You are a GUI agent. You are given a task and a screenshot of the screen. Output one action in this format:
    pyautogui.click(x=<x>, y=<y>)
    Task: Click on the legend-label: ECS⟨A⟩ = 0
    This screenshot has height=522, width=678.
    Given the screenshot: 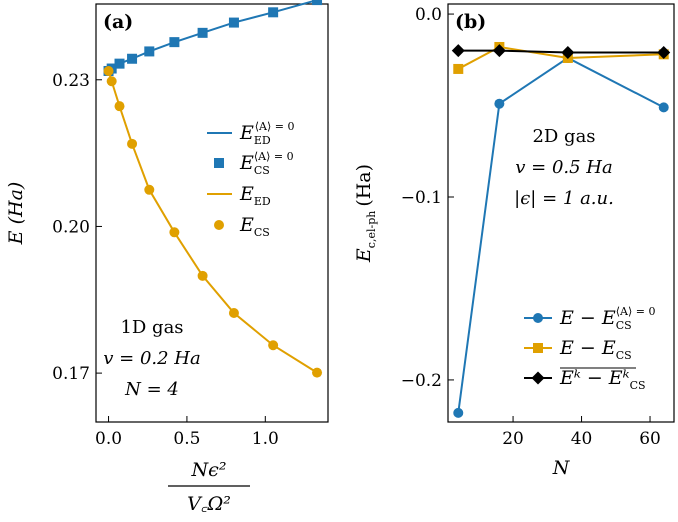 What is the action you would take?
    pyautogui.click(x=266, y=163)
    